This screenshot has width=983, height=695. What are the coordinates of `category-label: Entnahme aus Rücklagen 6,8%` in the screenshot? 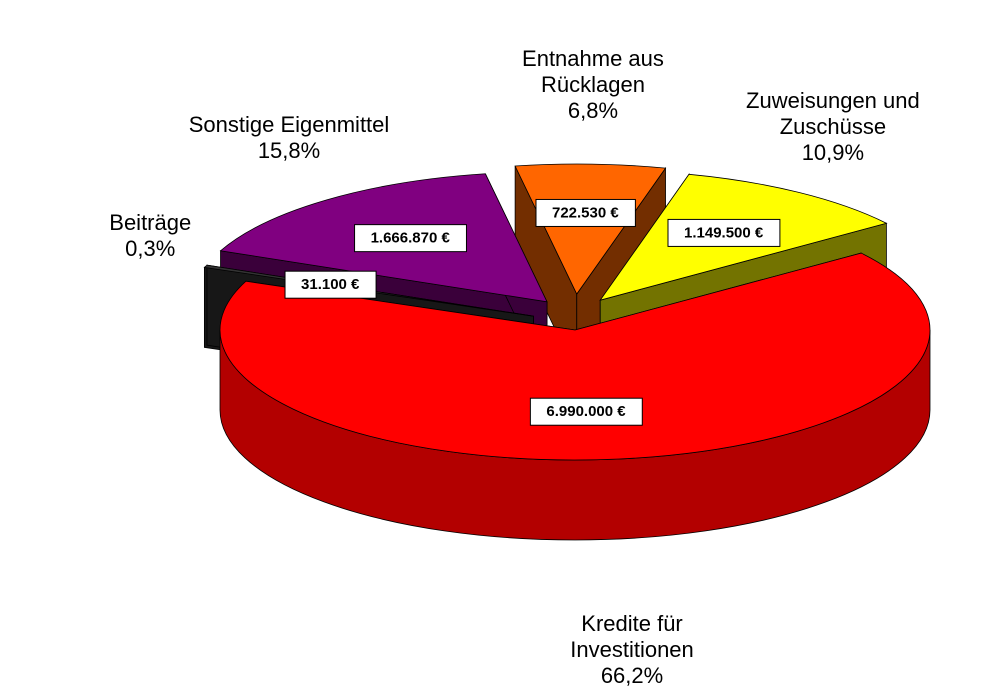 It's located at (593, 85).